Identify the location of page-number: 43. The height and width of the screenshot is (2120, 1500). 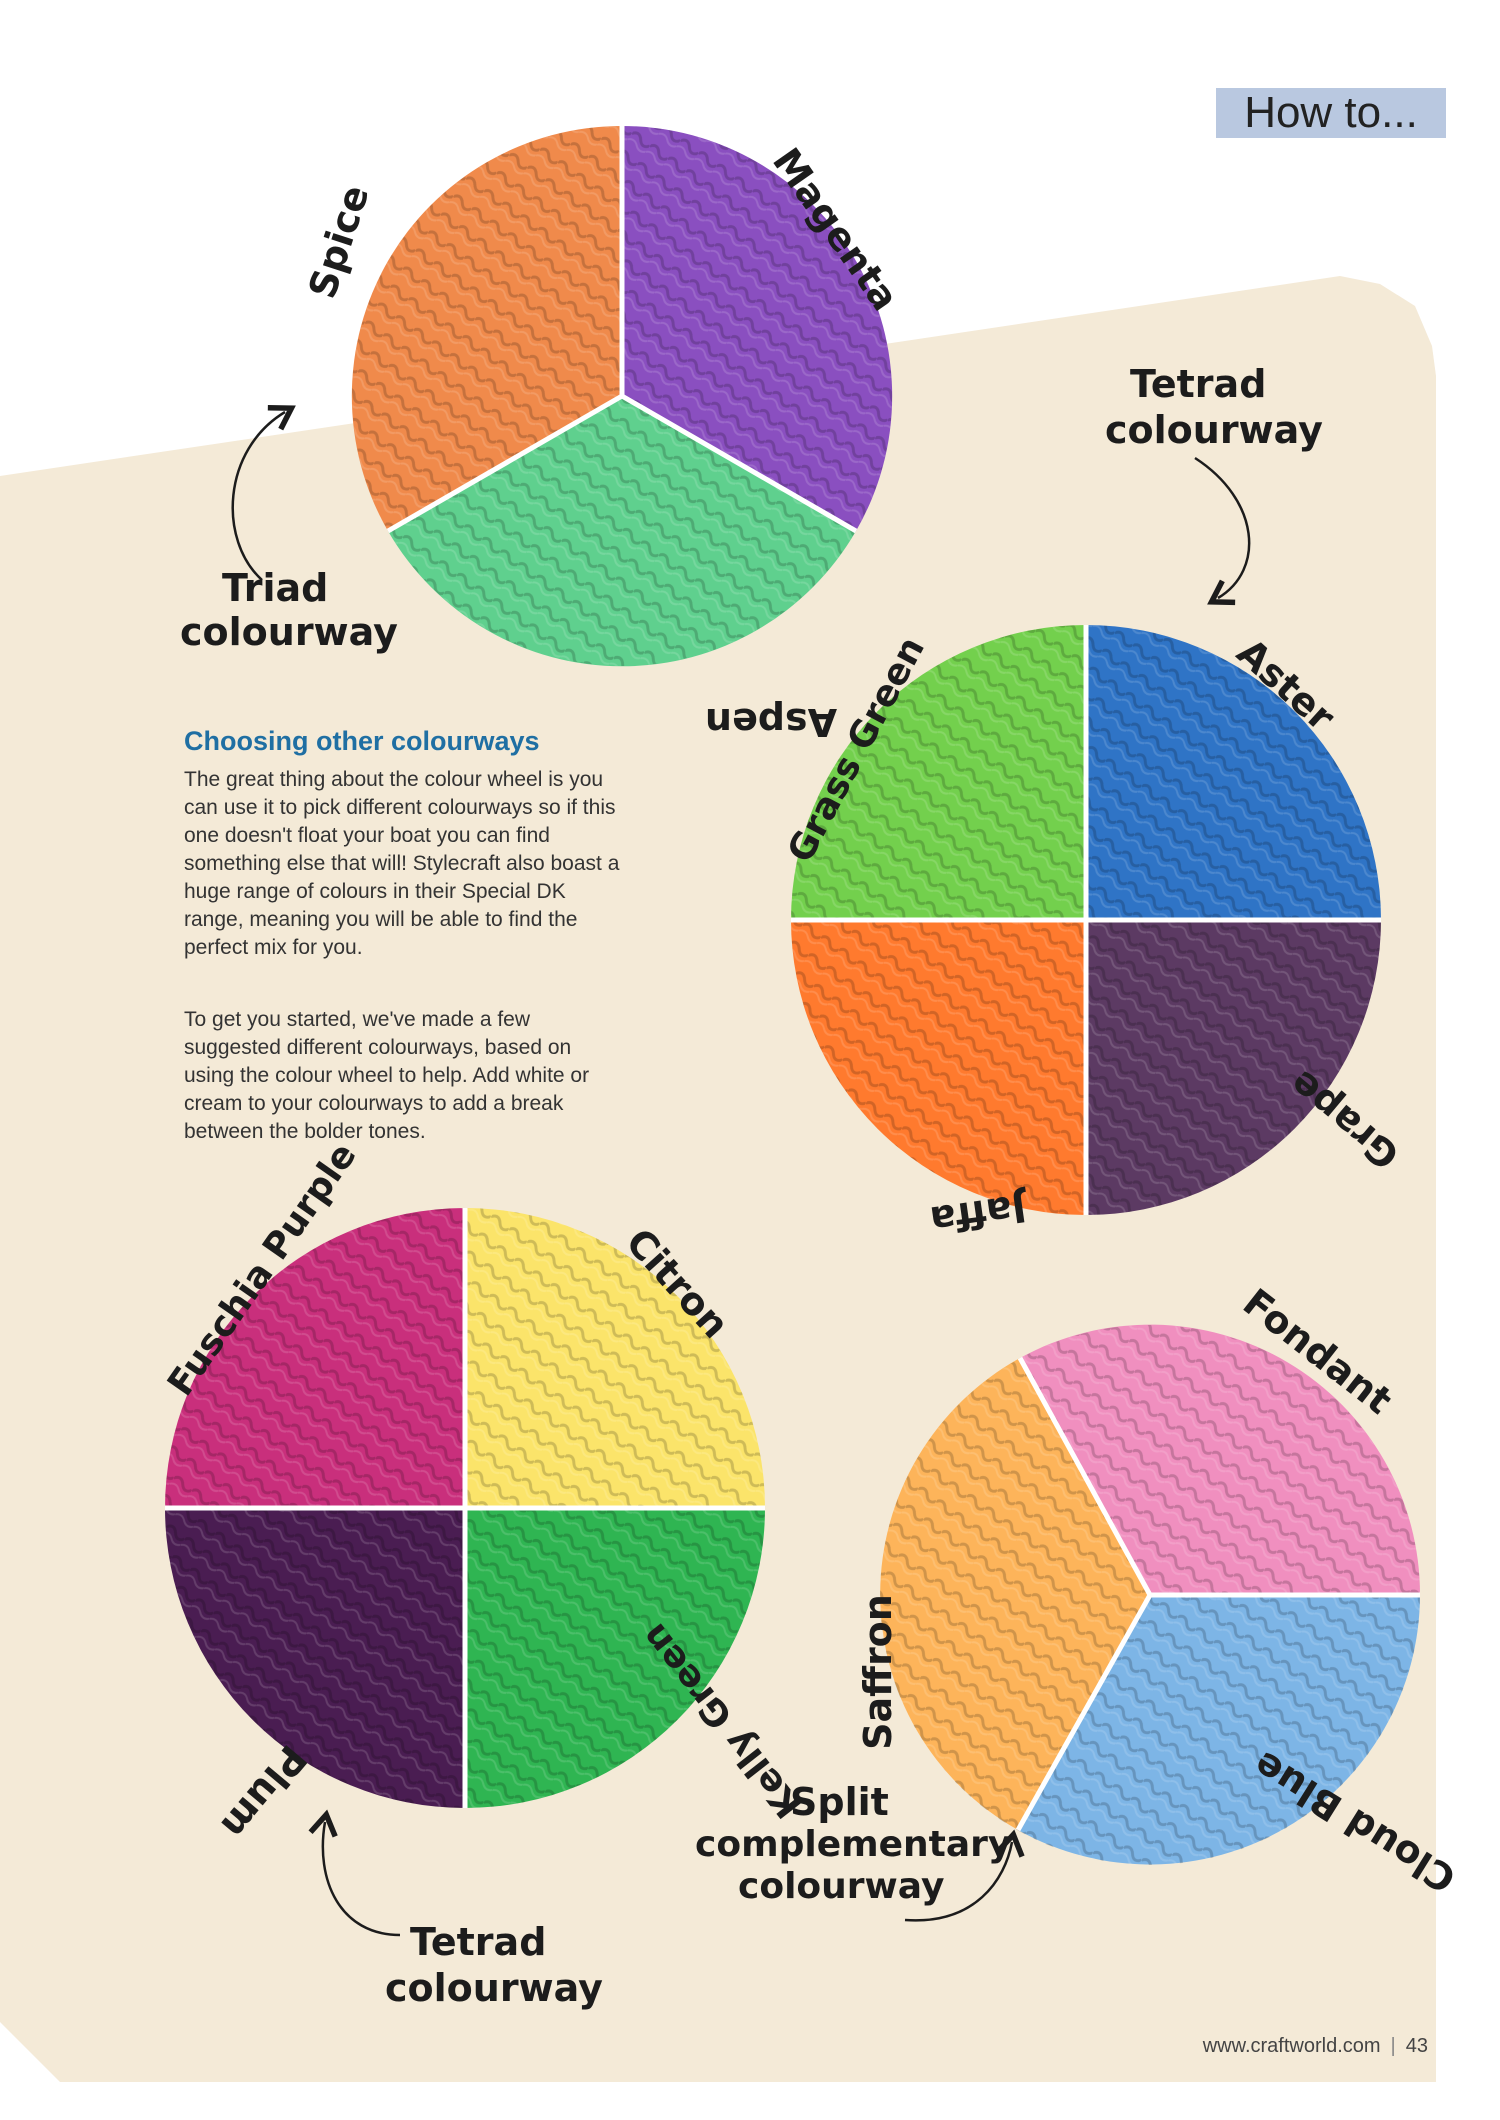
(1416, 2046).